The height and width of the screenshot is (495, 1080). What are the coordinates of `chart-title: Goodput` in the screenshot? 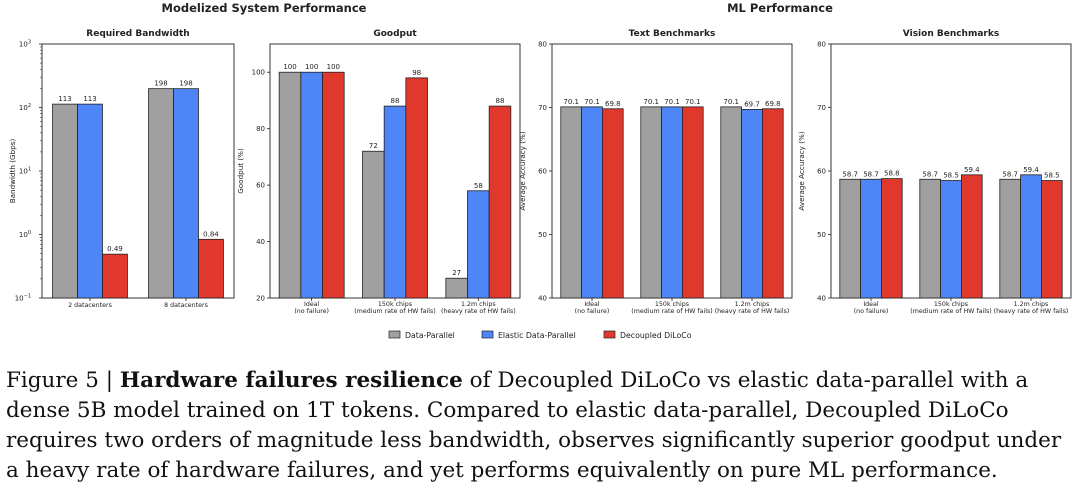 It's located at (395, 34).